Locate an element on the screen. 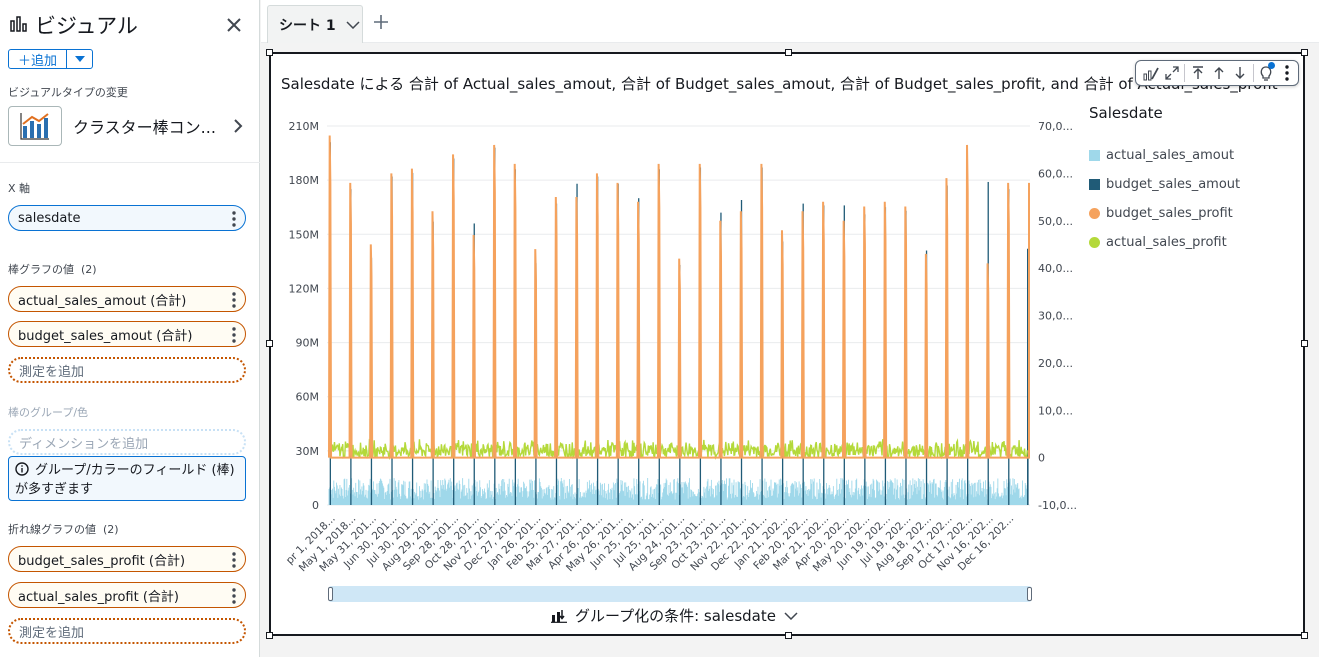  add-bar-measure: 測定を追加 is located at coordinates (127, 370).